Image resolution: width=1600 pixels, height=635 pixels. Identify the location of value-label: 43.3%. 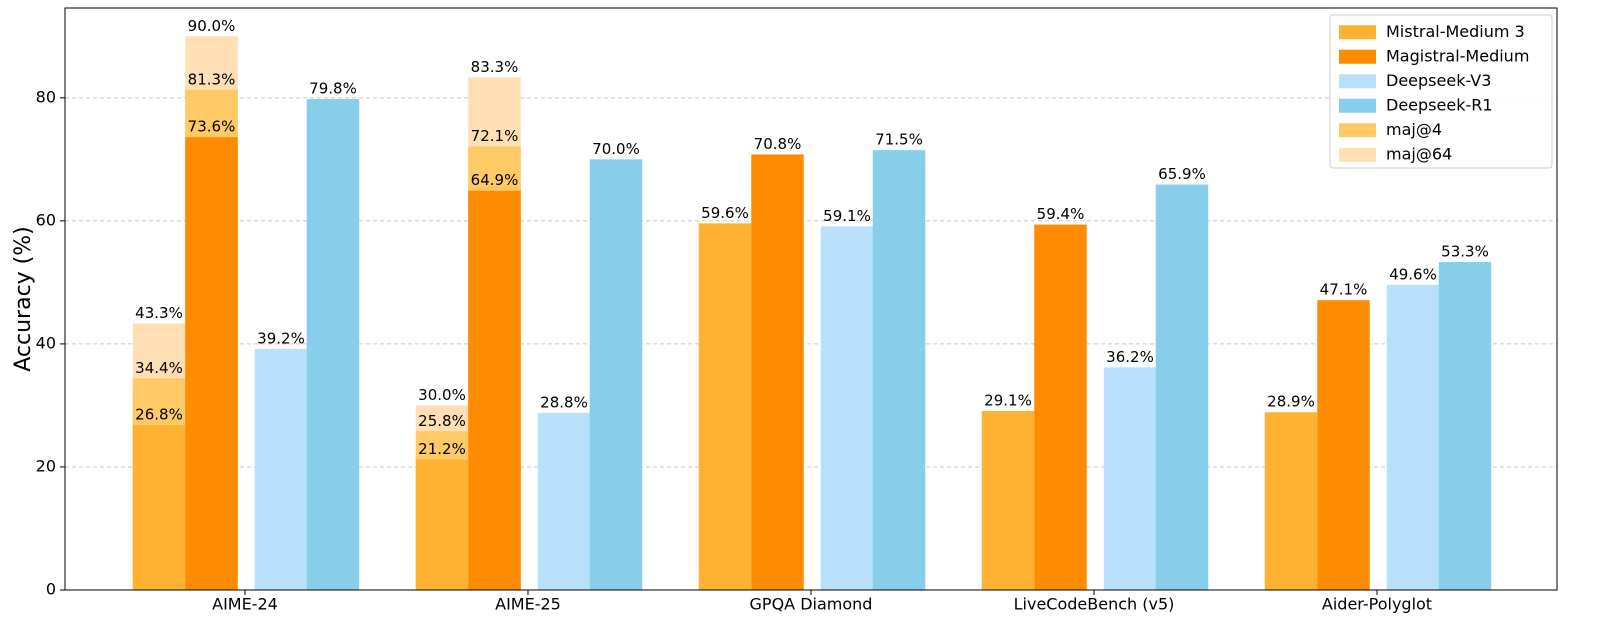
(159, 313).